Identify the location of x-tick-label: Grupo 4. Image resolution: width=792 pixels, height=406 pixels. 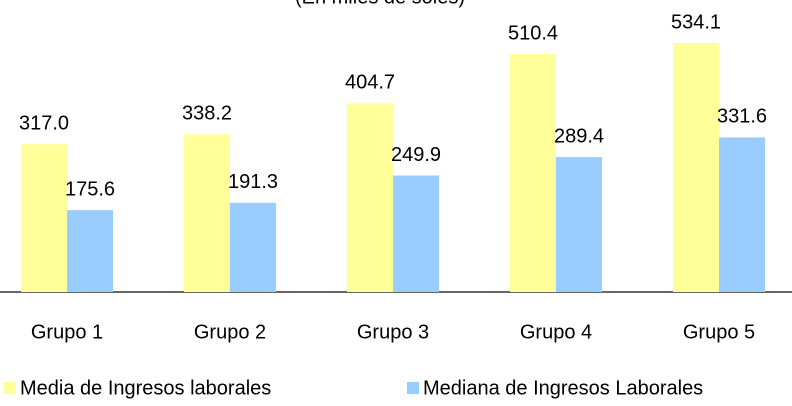
(556, 332).